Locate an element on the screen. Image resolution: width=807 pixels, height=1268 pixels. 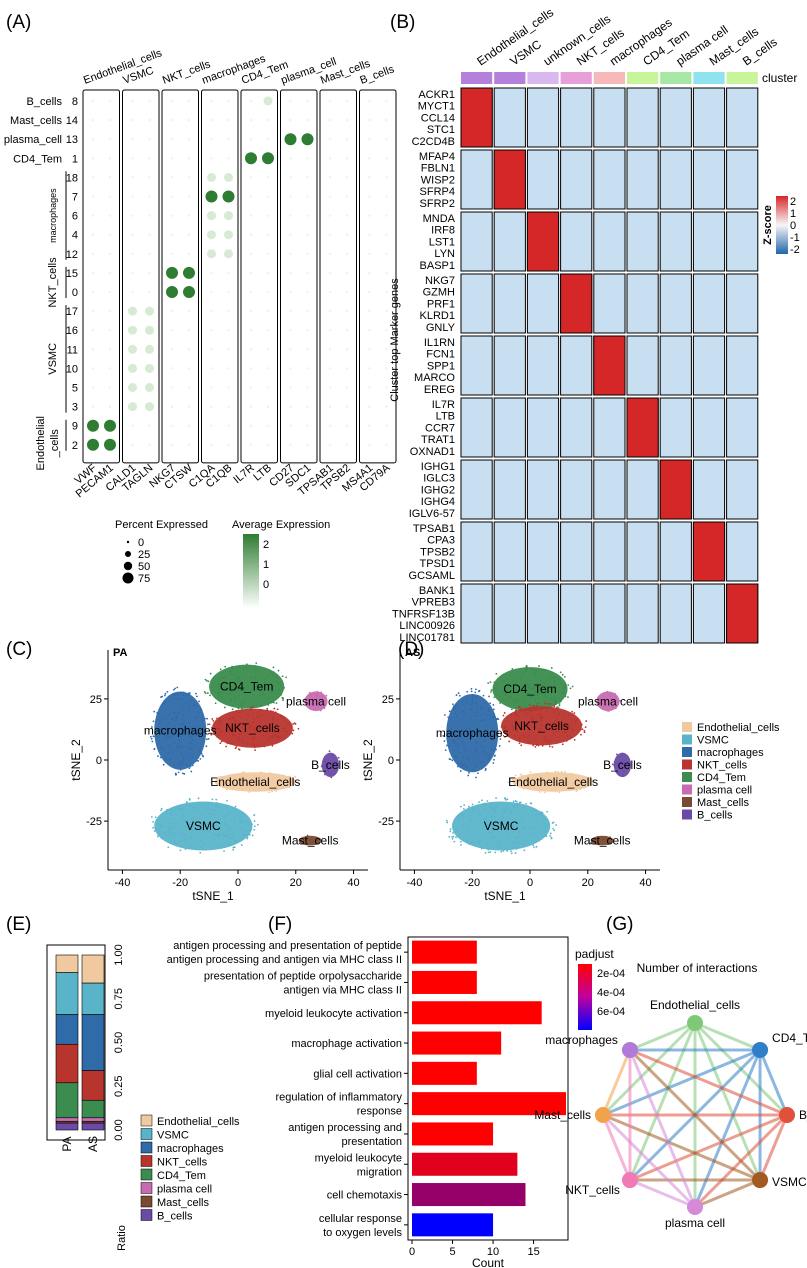
go-legend-label: 6e-04 is located at coordinates (611, 1012).